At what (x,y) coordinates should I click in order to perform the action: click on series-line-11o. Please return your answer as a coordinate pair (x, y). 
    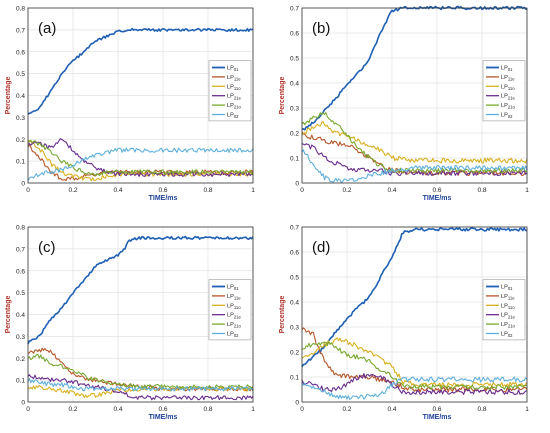
    Looking at the image, I should click on (414, 142).